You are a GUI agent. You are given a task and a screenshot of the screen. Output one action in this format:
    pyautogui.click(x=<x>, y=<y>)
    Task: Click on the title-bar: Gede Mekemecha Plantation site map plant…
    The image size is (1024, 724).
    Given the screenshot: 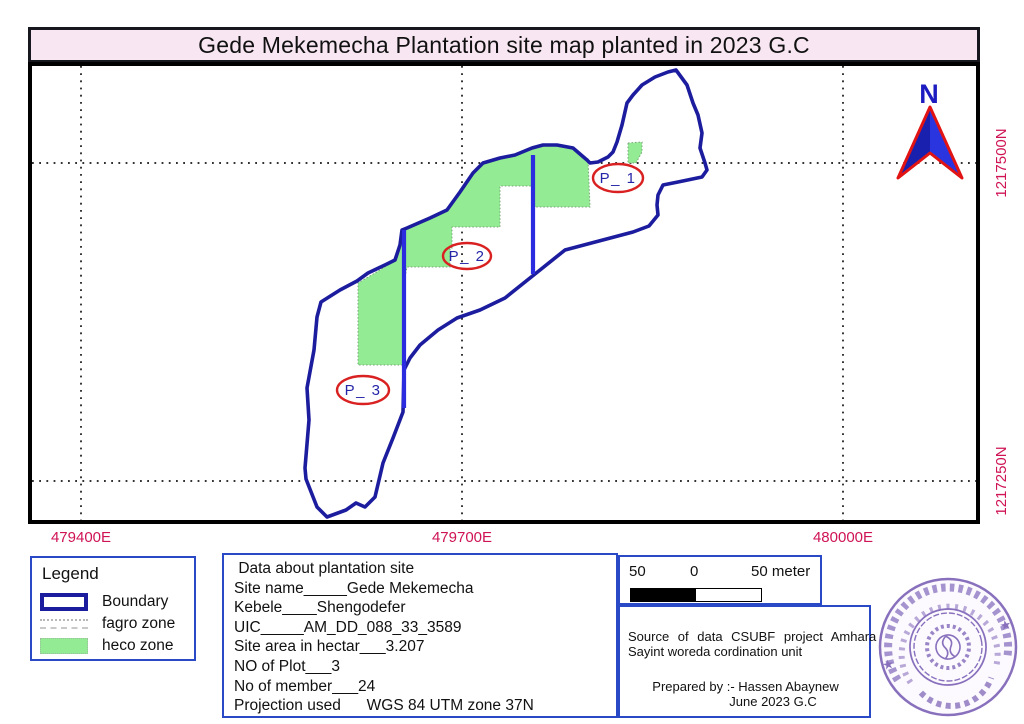 What is the action you would take?
    pyautogui.click(x=504, y=45)
    